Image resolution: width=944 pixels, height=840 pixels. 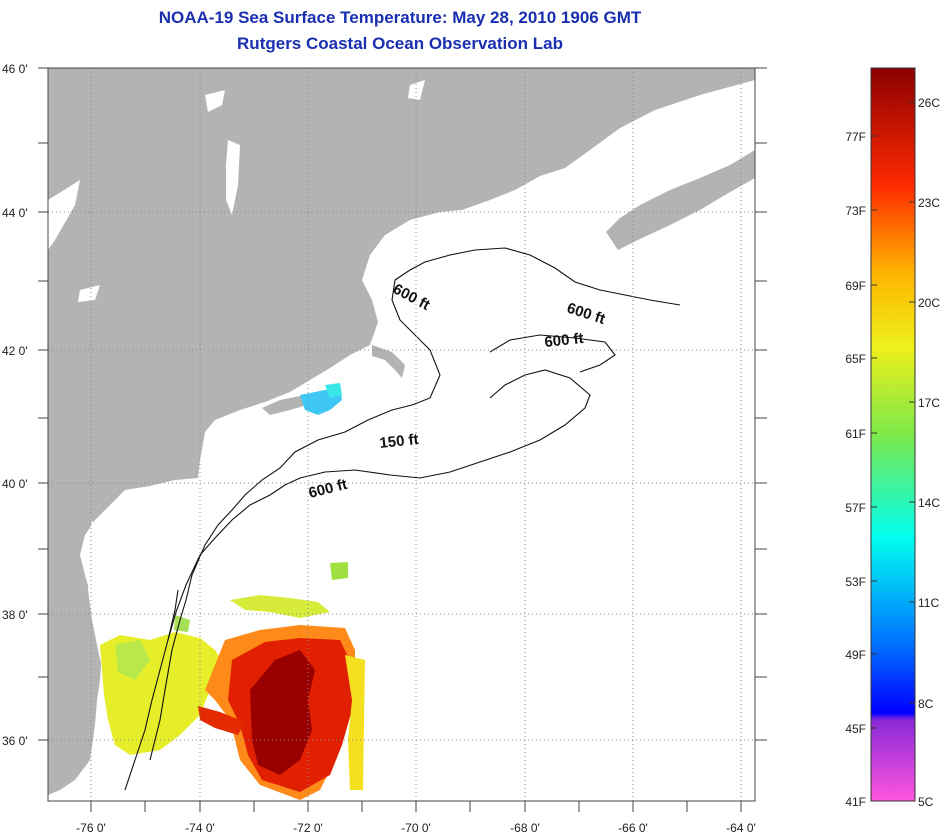 What do you see at coordinates (893, 415) in the screenshot?
I see `colorbar-ticks` at bounding box center [893, 415].